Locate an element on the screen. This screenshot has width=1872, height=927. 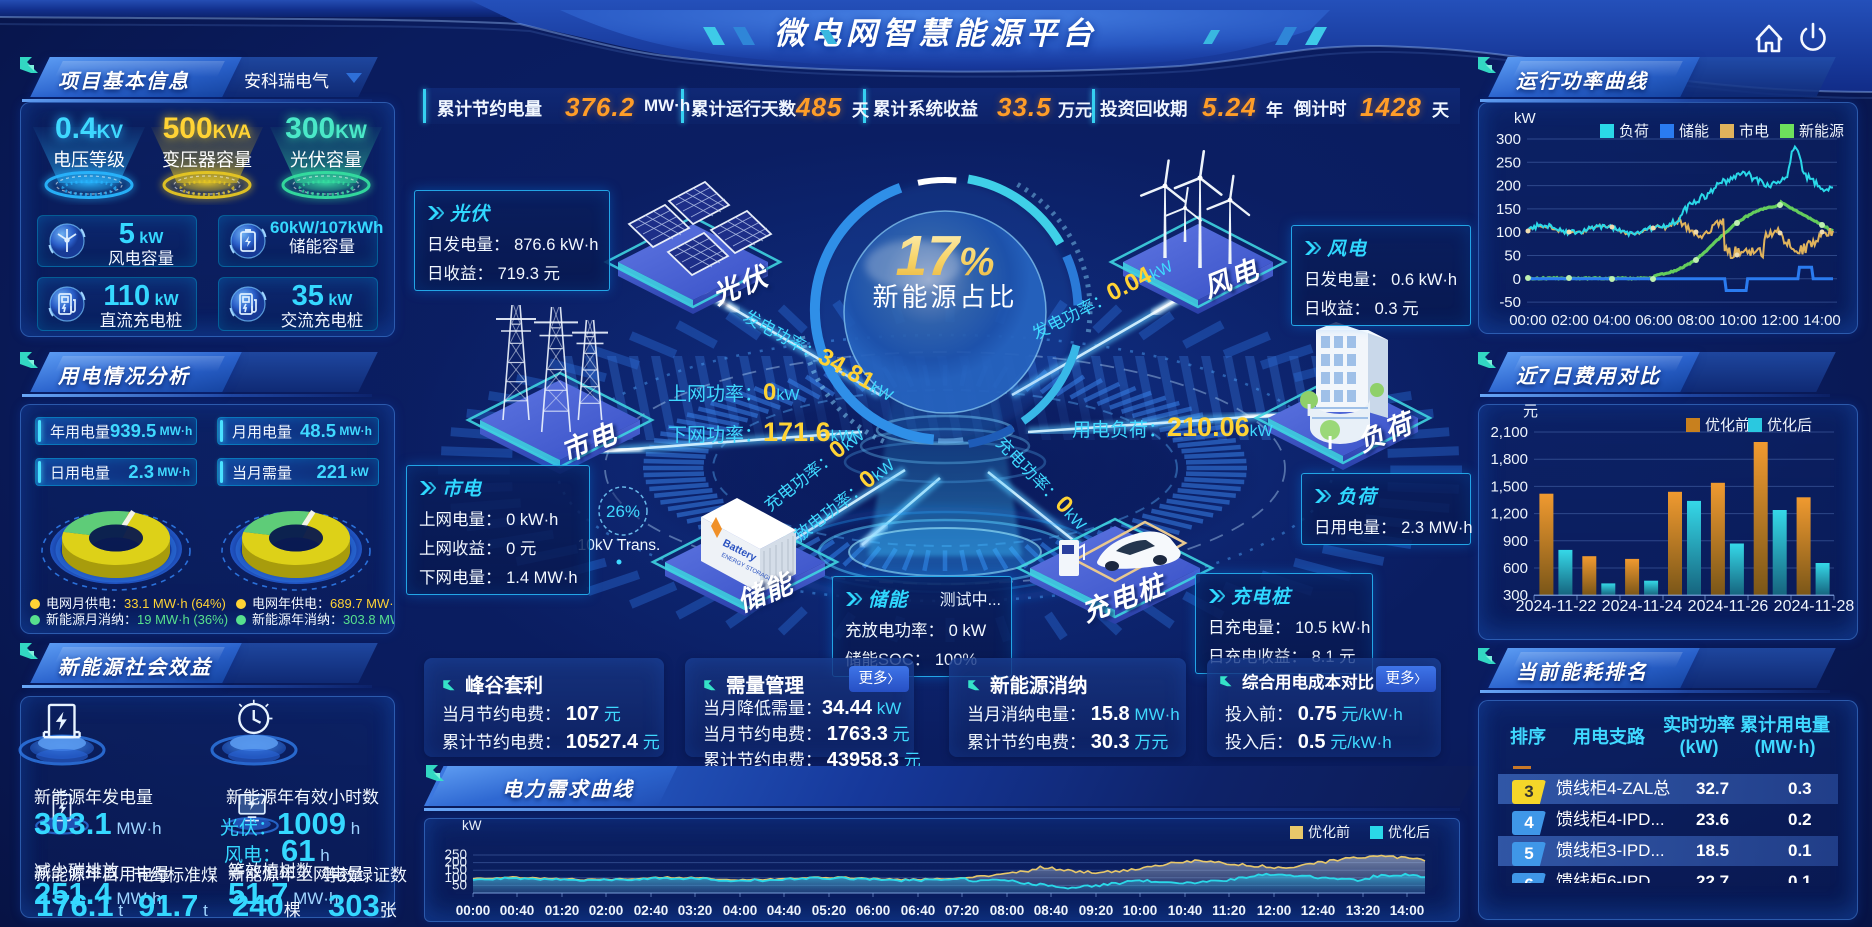
svg-text: 00:40 is located at coordinates (517, 910).